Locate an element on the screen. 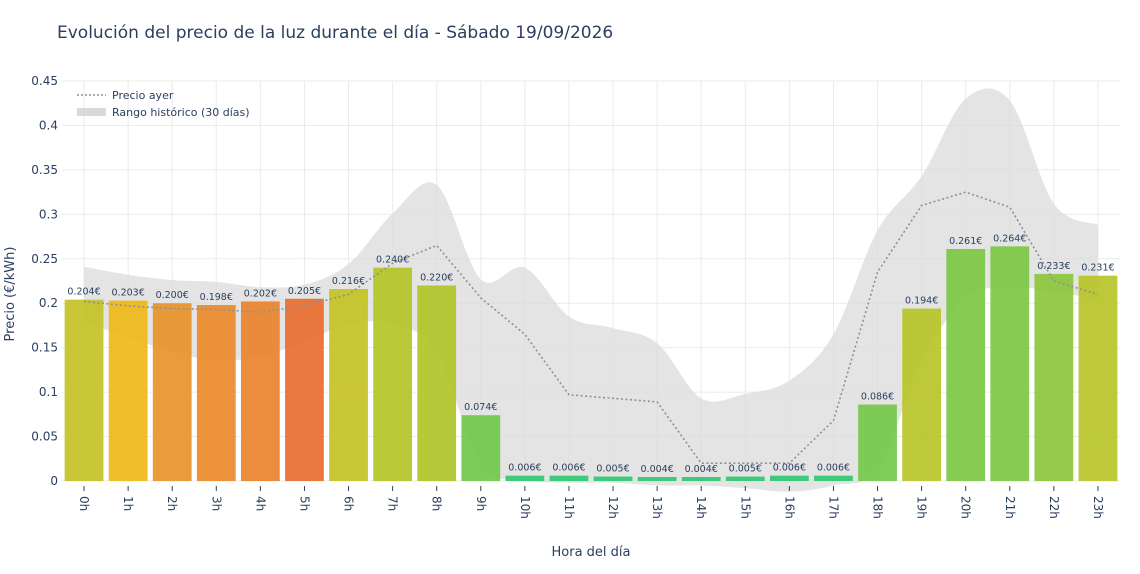 Image resolution: width=1140 pixels, height=574 pixels. legend-yesterday-label: Precio ayer is located at coordinates (143, 95).